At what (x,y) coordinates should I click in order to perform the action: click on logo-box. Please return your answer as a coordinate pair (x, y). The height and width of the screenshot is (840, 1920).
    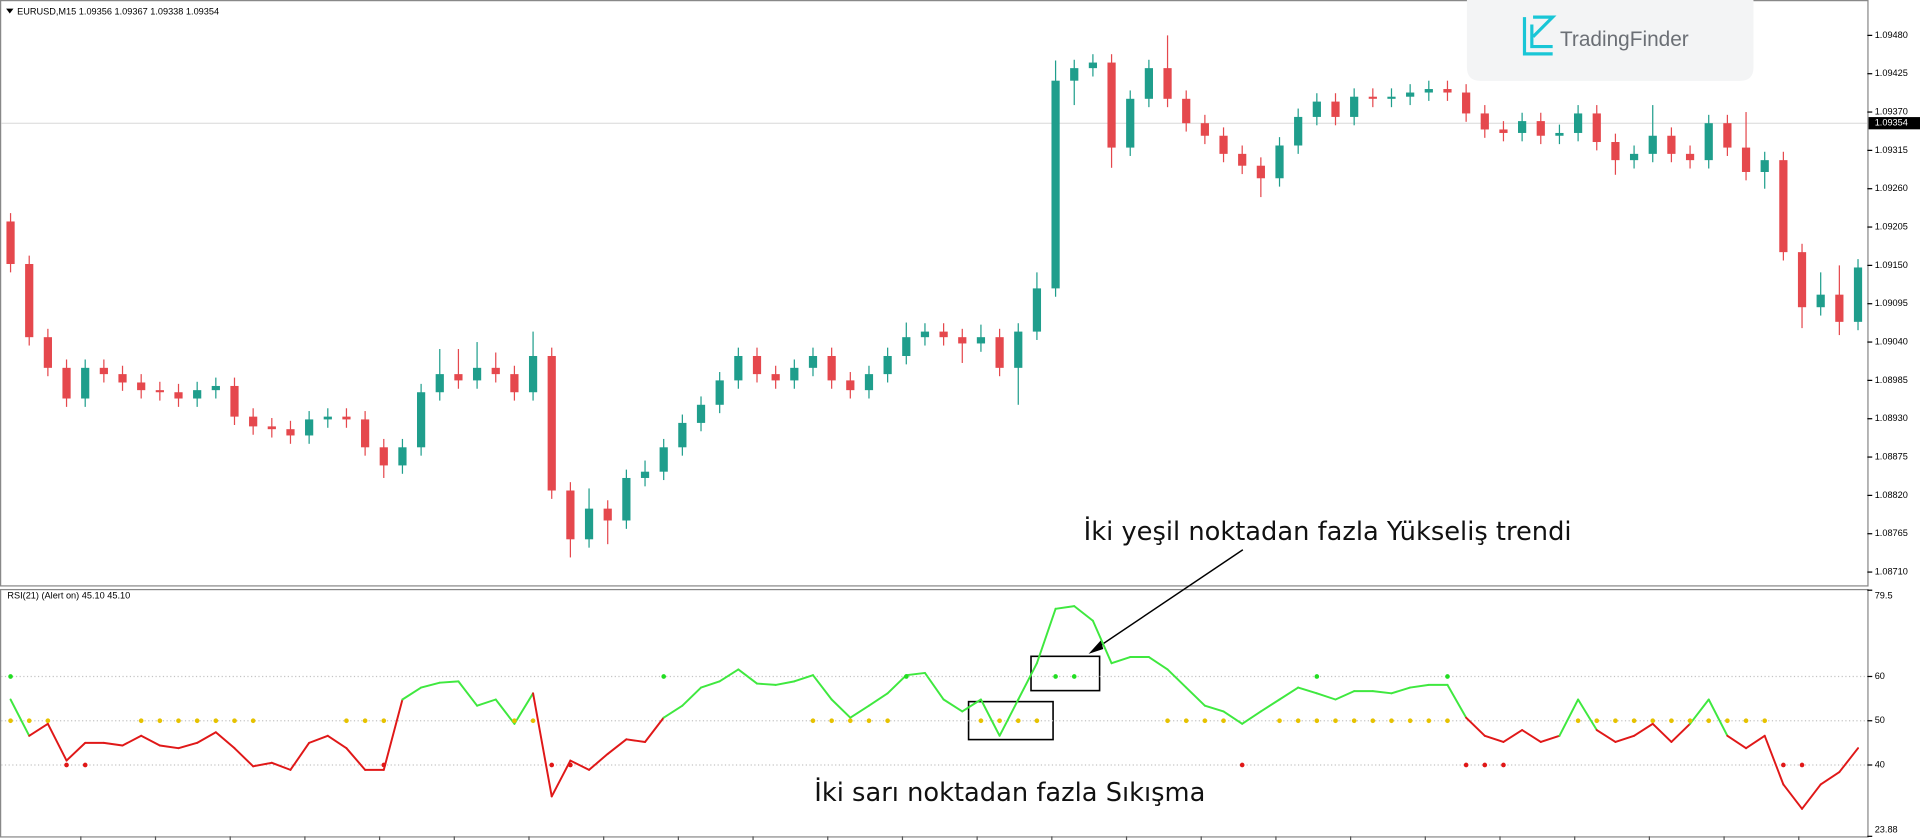
    Looking at the image, I should click on (1610, 40).